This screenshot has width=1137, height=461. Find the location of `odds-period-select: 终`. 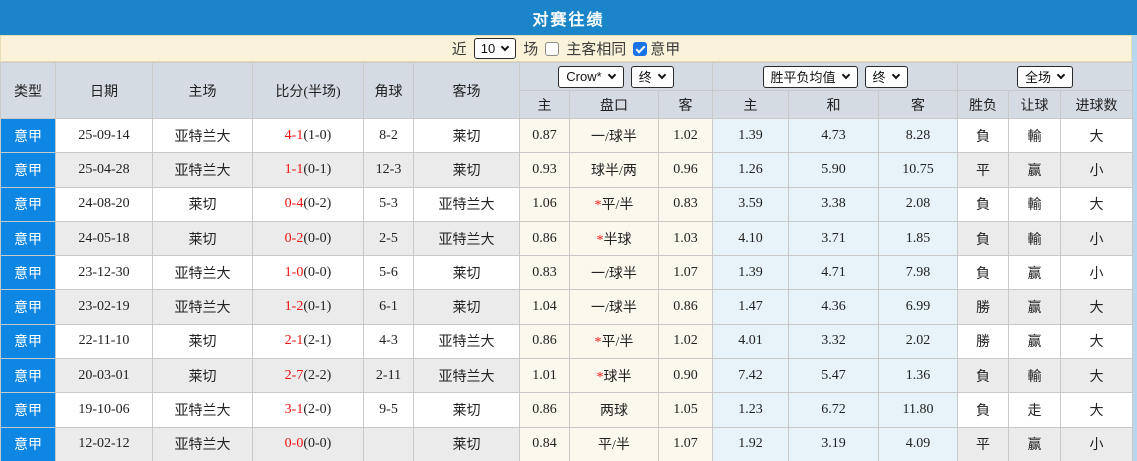

odds-period-select: 终 is located at coordinates (652, 76).